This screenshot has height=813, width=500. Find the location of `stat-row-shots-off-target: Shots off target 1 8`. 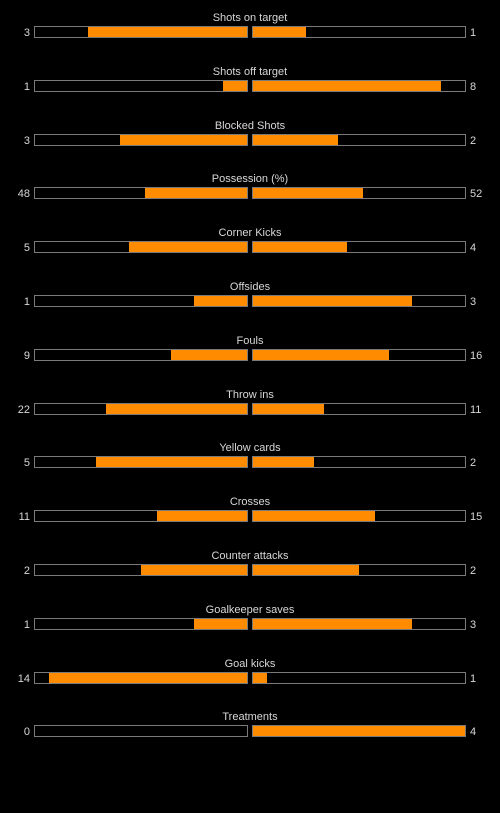

stat-row-shots-off-target: Shots off target 1 8 is located at coordinates (250, 92).